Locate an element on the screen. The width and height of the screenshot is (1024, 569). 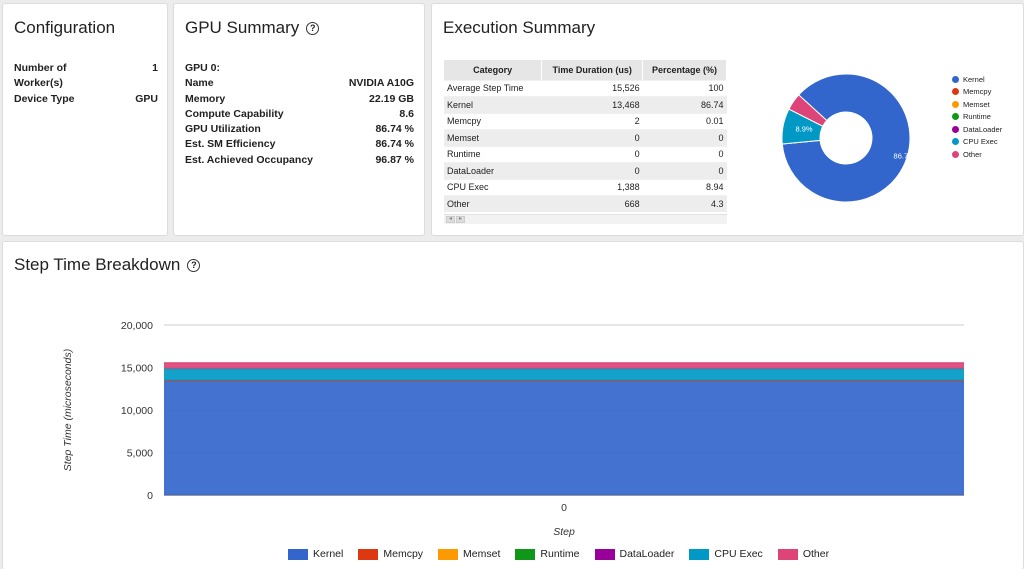
pie-legend-label: Memset is located at coordinates (976, 104).